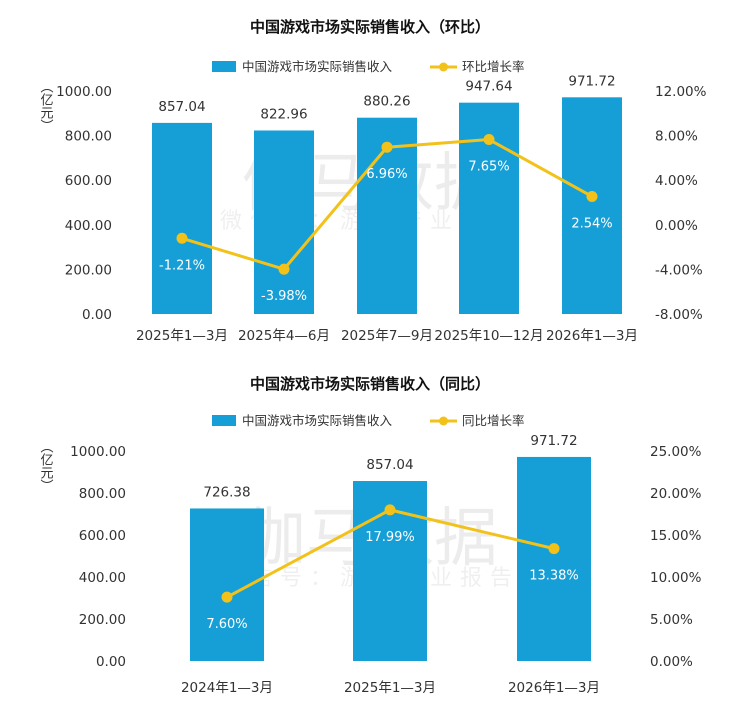  Describe the element at coordinates (679, 315) in the screenshot. I see `right-axis-tick-label: -8.00%` at that location.